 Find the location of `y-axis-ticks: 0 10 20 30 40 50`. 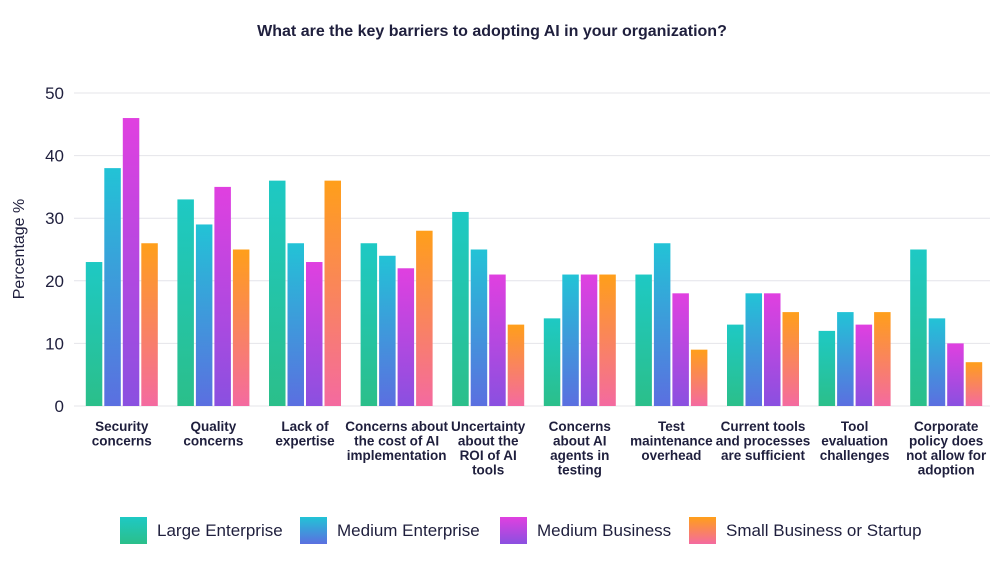

y-axis-ticks: 0 10 20 30 40 50 is located at coordinates (54, 250).